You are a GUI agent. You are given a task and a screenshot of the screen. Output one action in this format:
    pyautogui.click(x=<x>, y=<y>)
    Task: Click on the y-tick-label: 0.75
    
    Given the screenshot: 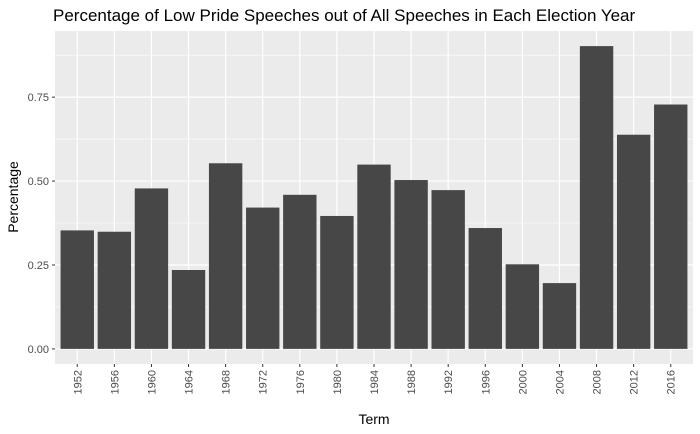 What is the action you would take?
    pyautogui.click(x=38, y=98)
    